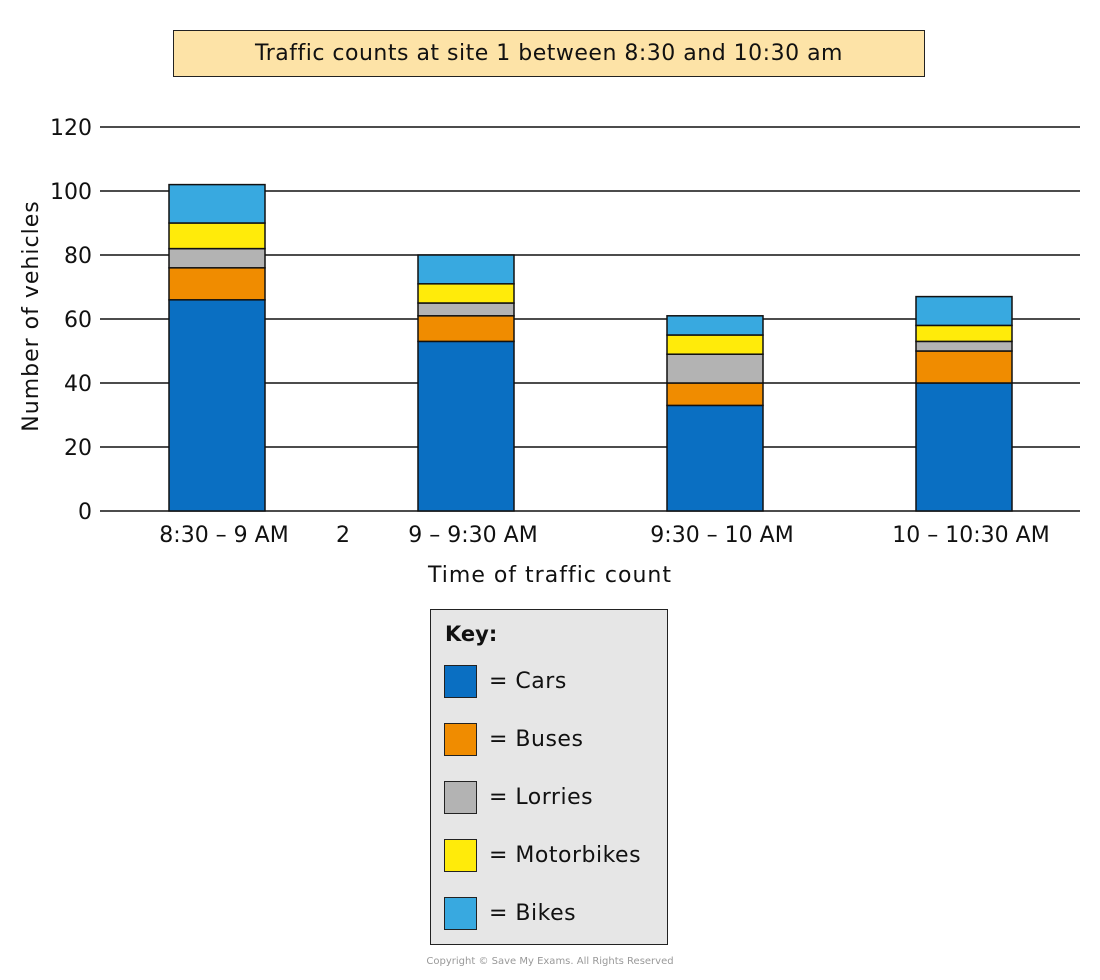  Describe the element at coordinates (472, 535) in the screenshot. I see `x-tick-label-2: 9 – 9:30 AM` at that location.